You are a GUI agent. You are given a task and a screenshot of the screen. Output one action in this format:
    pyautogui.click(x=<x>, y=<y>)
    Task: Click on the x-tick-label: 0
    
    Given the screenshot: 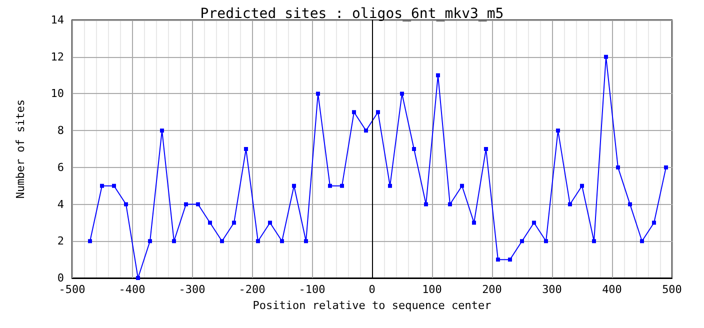 What is the action you would take?
    pyautogui.click(x=372, y=289)
    